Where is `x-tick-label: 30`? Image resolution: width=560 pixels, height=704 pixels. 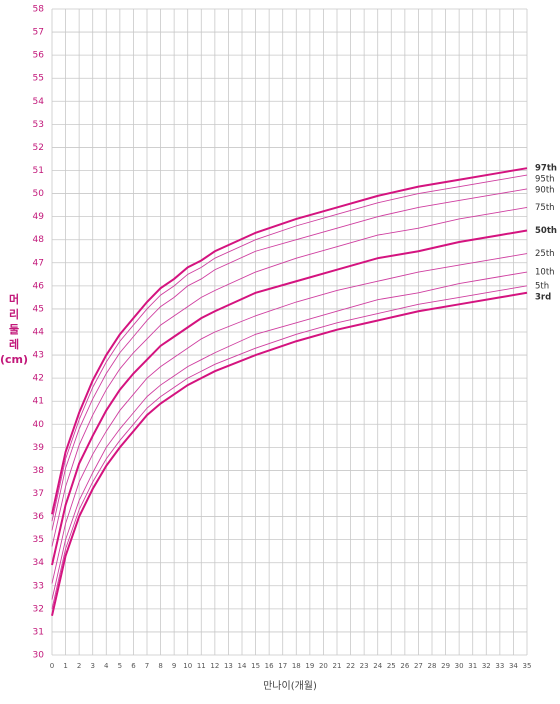
x-tick-label: 30 is located at coordinates (459, 666).